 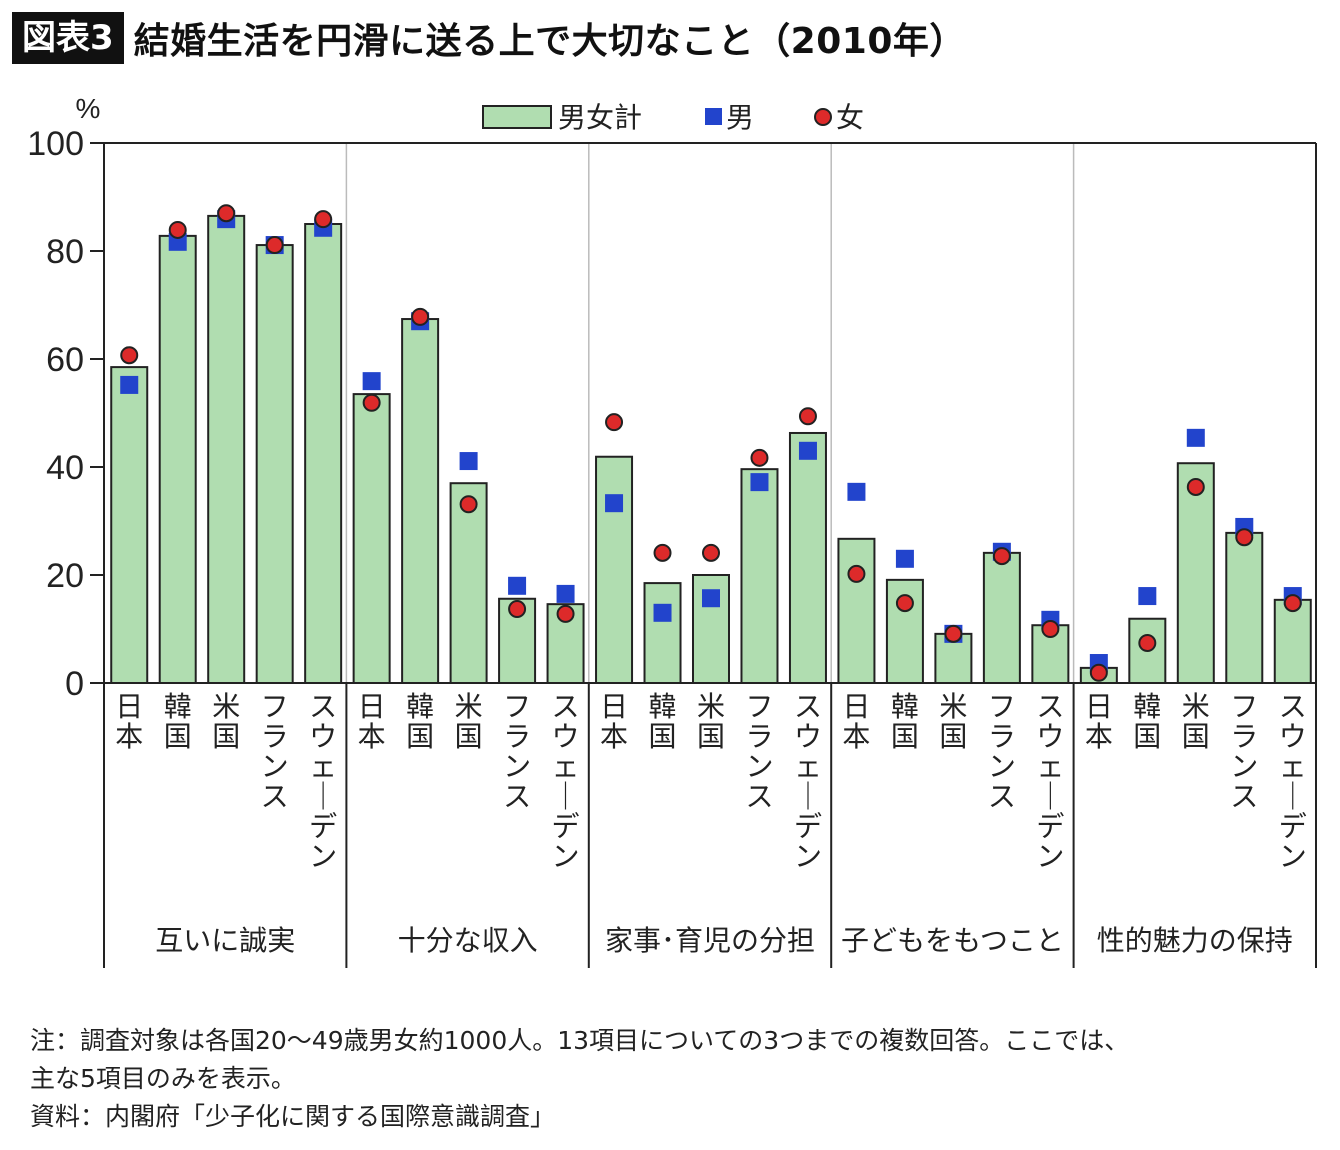 What do you see at coordinates (65, 576) in the screenshot?
I see `y-tick-label: 20` at bounding box center [65, 576].